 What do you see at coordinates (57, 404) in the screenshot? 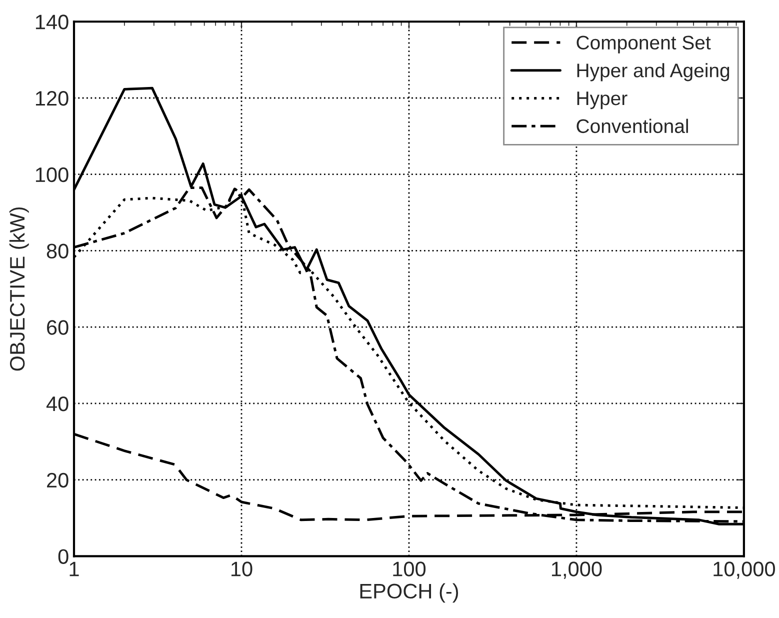
I see `y-tick-label: 40` at bounding box center [57, 404].